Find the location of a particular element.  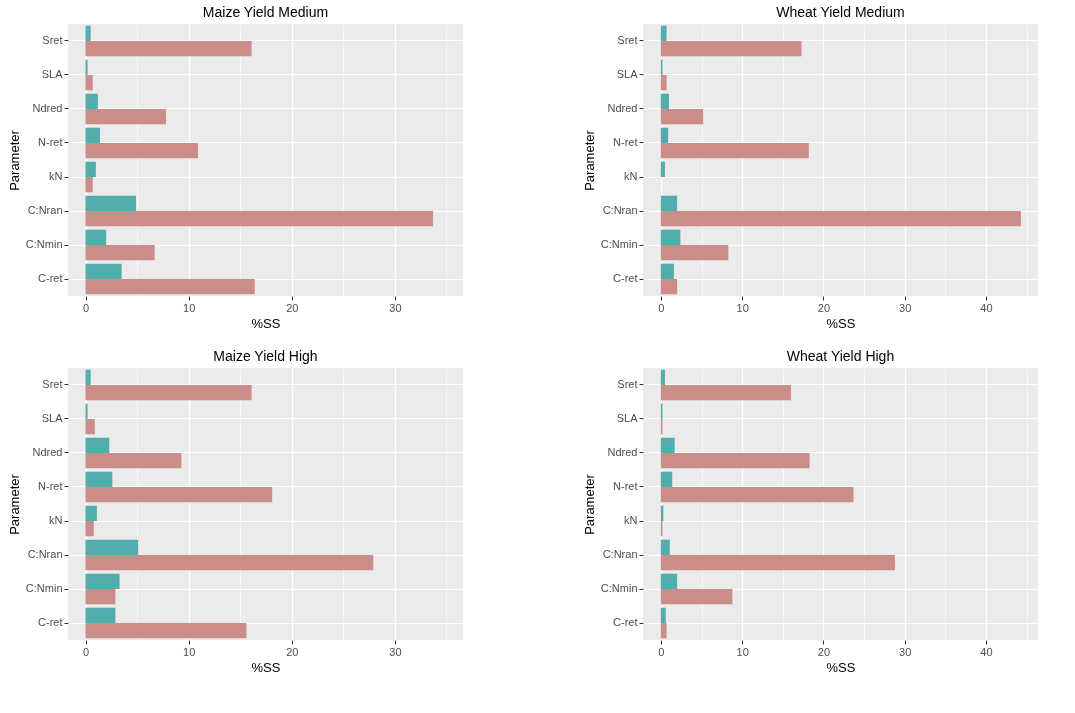

chart-title: Maize Yield High is located at coordinates (265, 356).